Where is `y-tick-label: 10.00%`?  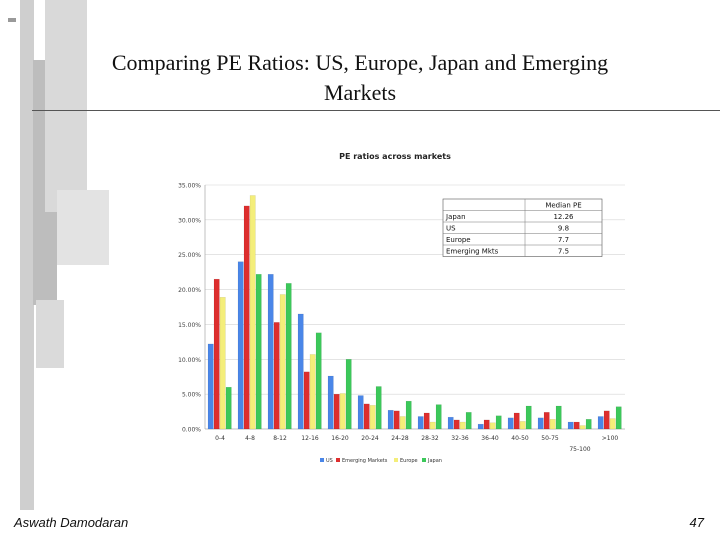
y-tick-label: 10.00% is located at coordinates (189, 360).